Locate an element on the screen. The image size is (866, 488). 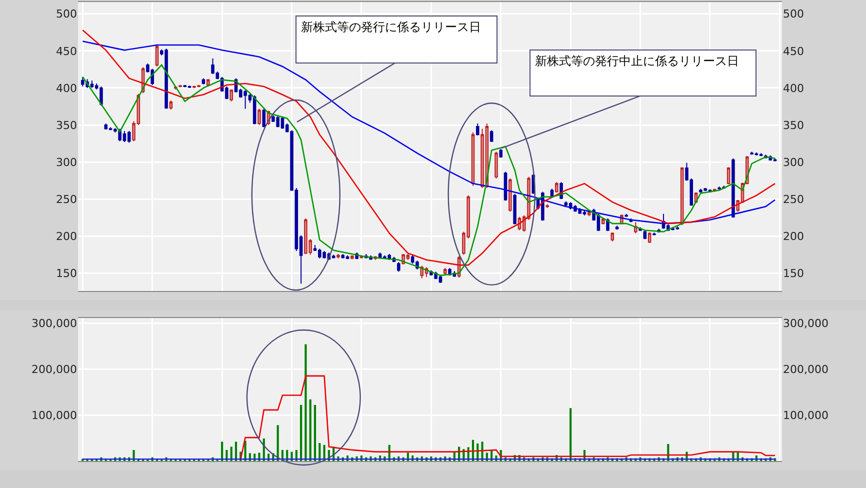
y2-tick-label: 150 is located at coordinates (793, 273).